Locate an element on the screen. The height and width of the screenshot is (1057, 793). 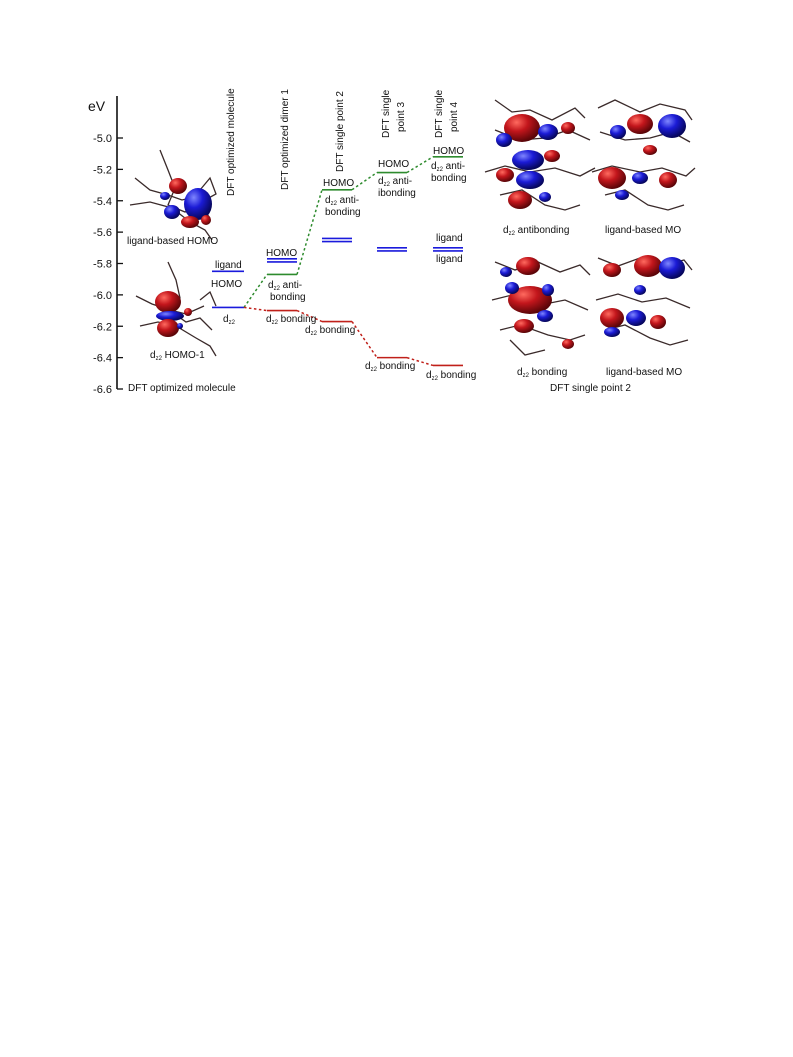
axis-tick-label: -6.2 is located at coordinates (102, 327).